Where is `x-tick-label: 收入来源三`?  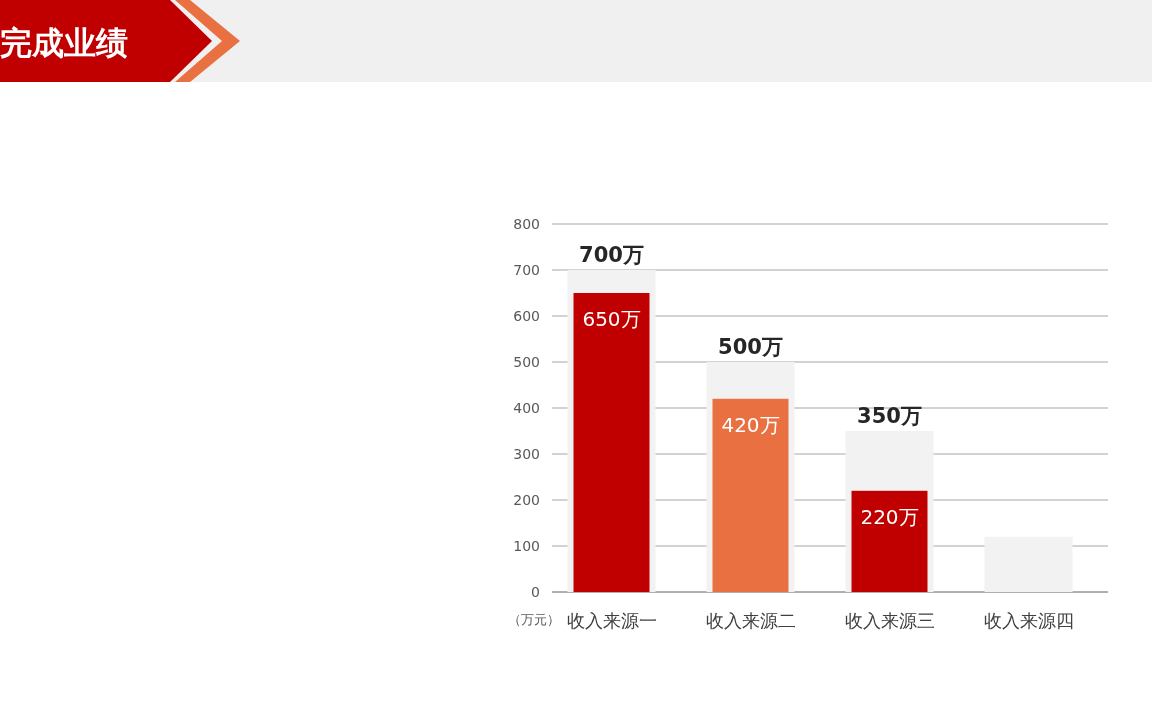 x-tick-label: 收入来源三 is located at coordinates (889, 620).